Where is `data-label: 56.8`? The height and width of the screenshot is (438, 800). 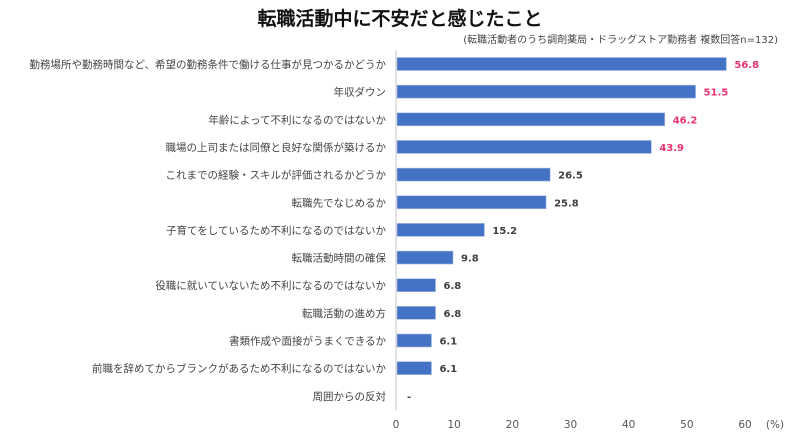 data-label: 56.8 is located at coordinates (746, 65).